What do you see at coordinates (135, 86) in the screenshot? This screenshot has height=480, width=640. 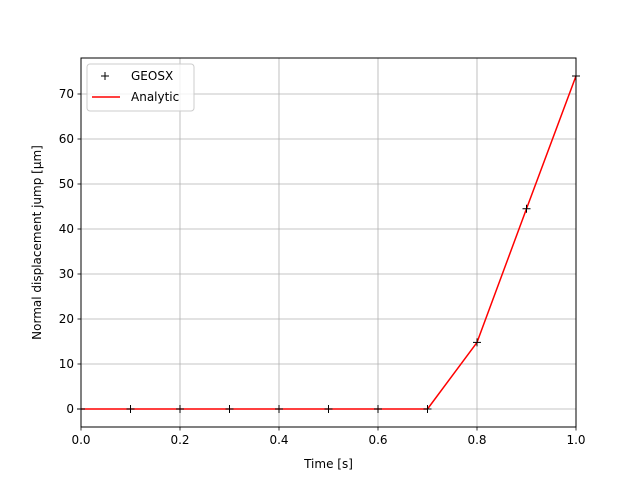 I see `legend-items: GEOSX Analytic` at bounding box center [135, 86].